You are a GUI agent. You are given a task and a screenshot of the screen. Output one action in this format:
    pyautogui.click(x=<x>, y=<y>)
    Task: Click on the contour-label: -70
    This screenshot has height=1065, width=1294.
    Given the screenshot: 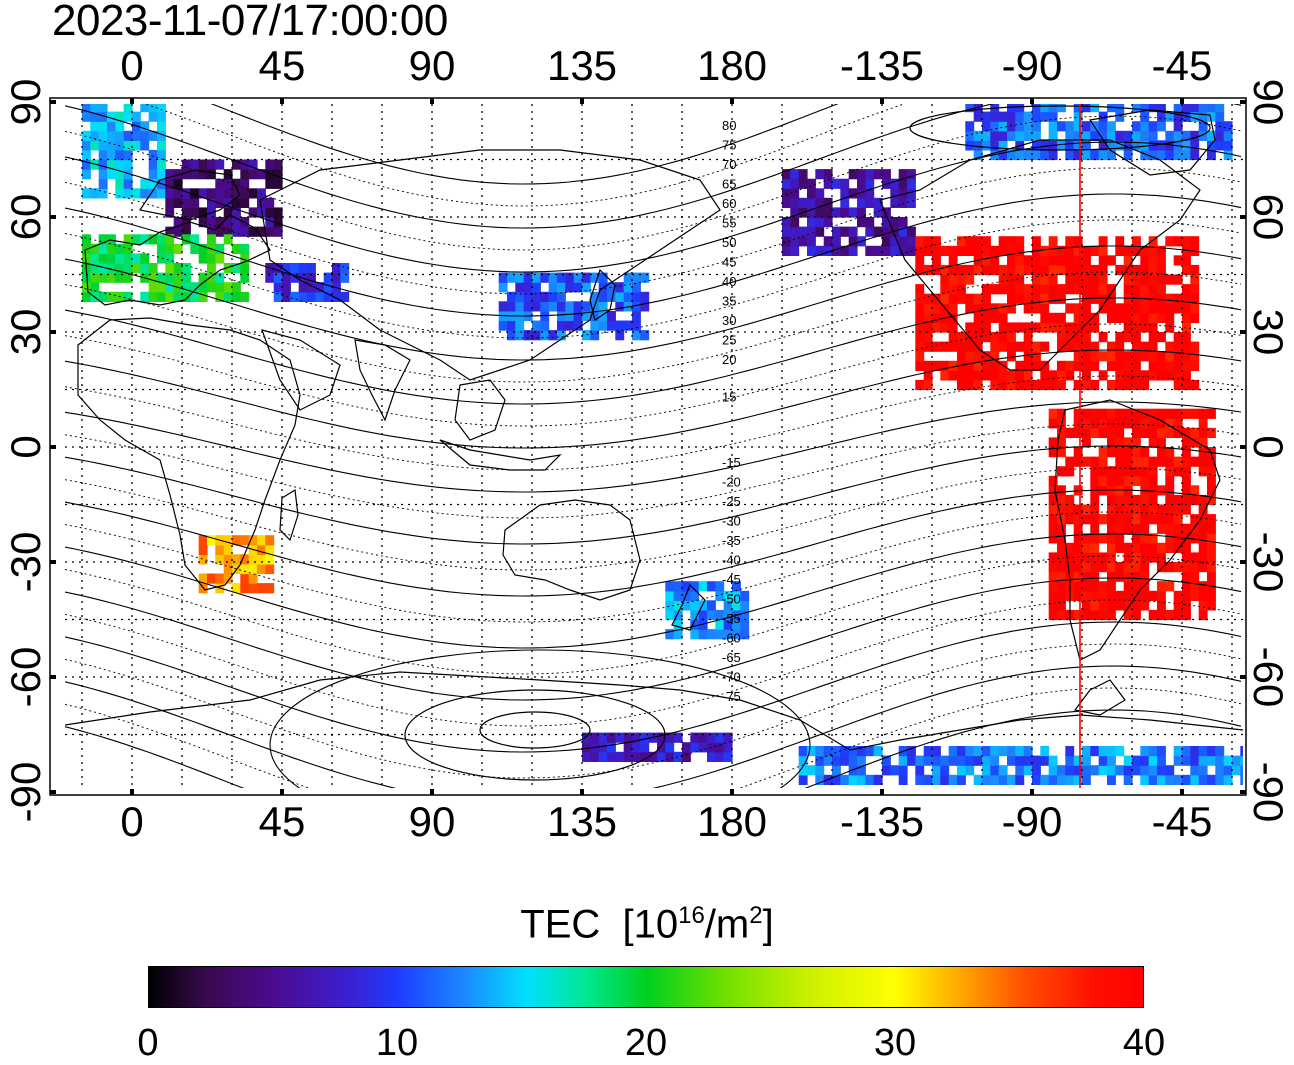 What is the action you would take?
    pyautogui.click(x=731, y=677)
    